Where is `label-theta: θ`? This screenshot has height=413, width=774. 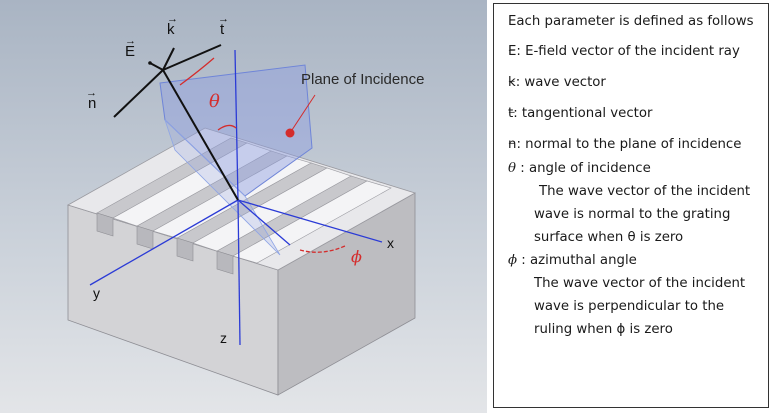 label-theta: θ is located at coordinates (214, 101).